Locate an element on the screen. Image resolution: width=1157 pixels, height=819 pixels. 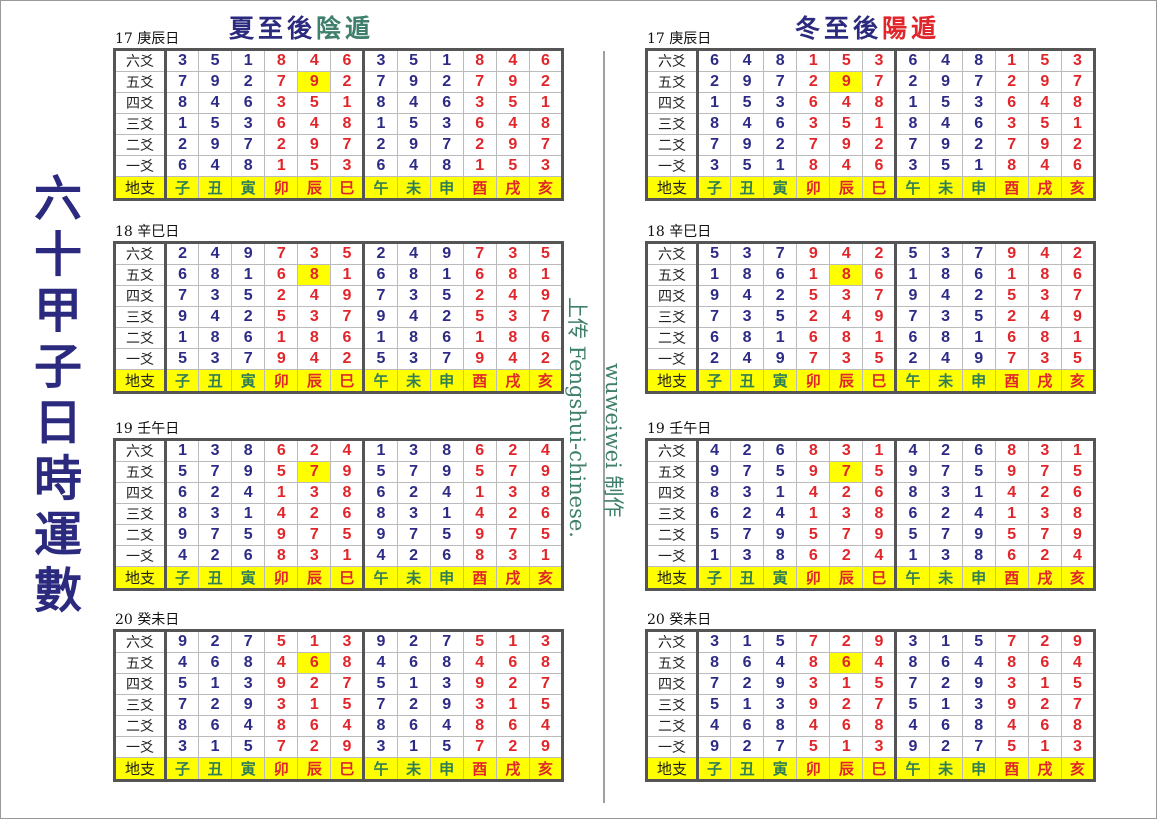
branch-cell: 寅 is located at coordinates (780, 578).